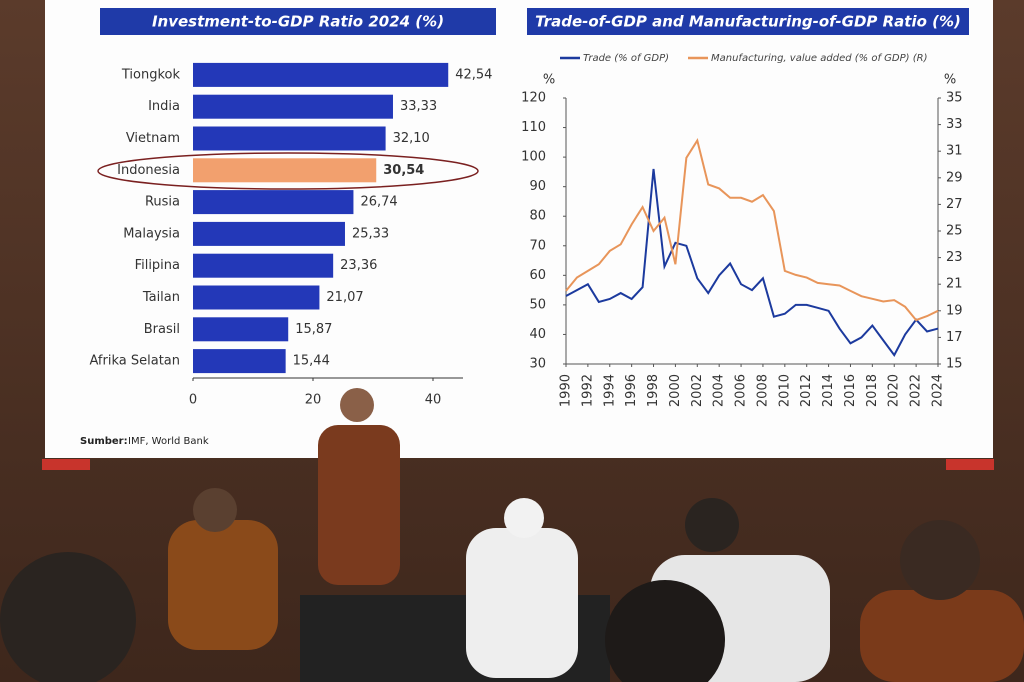 The width and height of the screenshot is (1024, 682). Describe the element at coordinates (533, 98) in the screenshot. I see `y-tick-label: 120` at that location.